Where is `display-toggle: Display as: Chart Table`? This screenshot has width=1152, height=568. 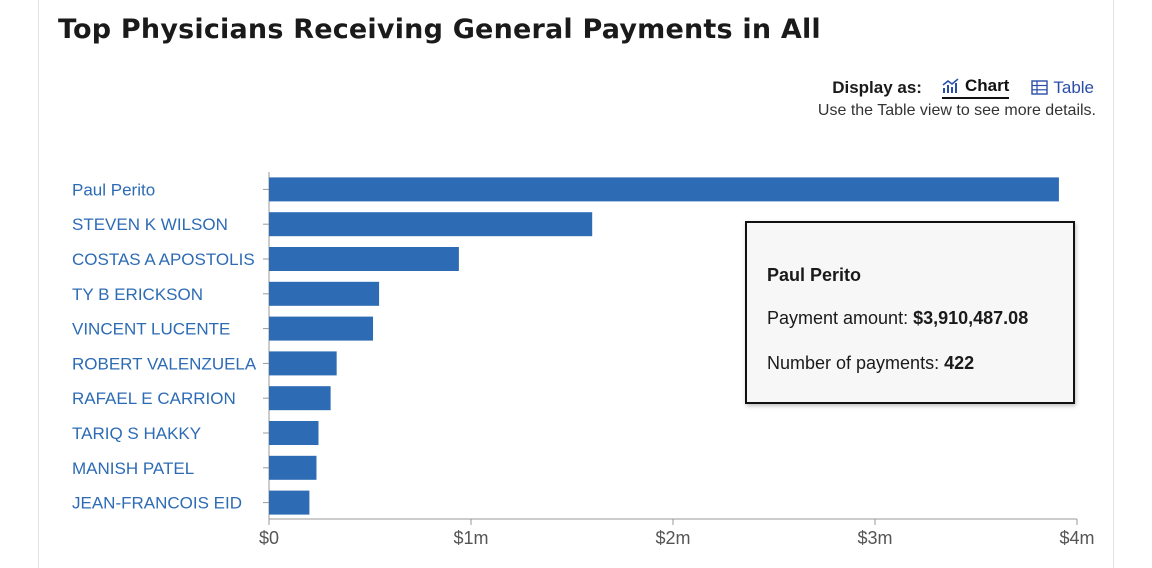
display-toggle: Display as: Chart Table is located at coordinates (963, 87).